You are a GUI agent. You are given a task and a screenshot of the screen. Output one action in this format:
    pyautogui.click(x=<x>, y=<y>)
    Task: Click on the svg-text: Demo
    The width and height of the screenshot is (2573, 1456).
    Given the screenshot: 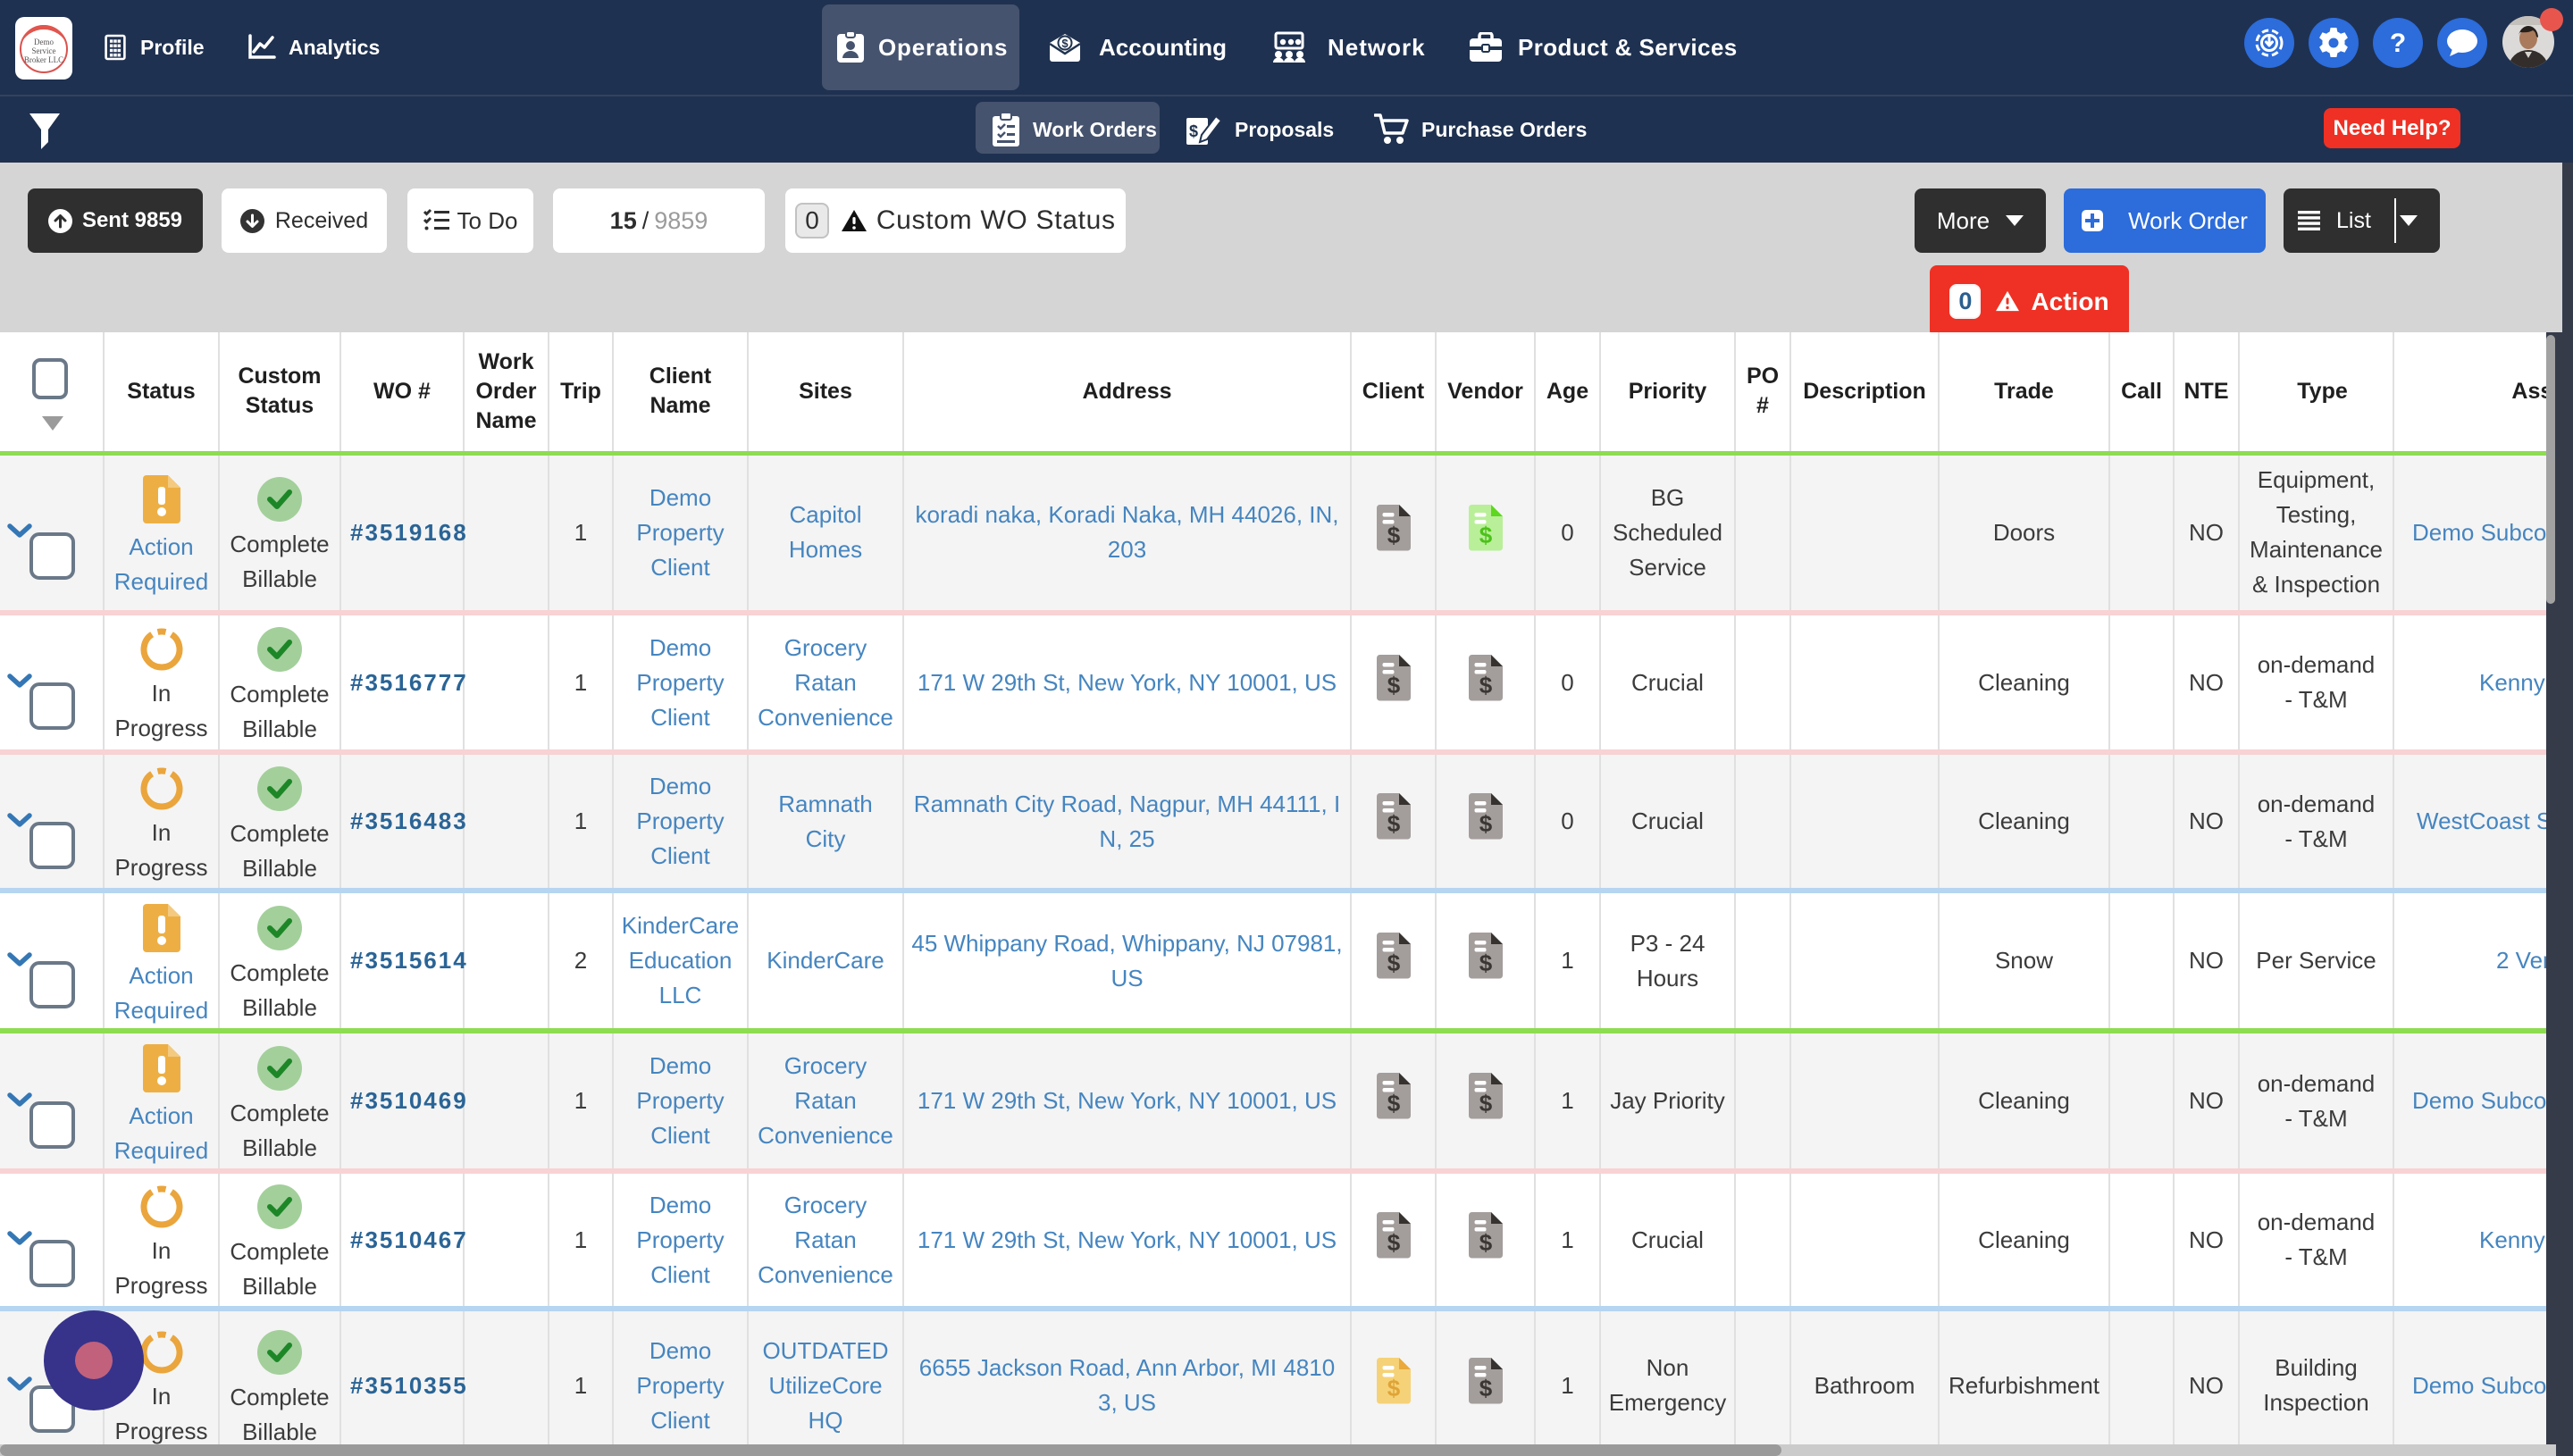 What is the action you would take?
    pyautogui.click(x=44, y=42)
    